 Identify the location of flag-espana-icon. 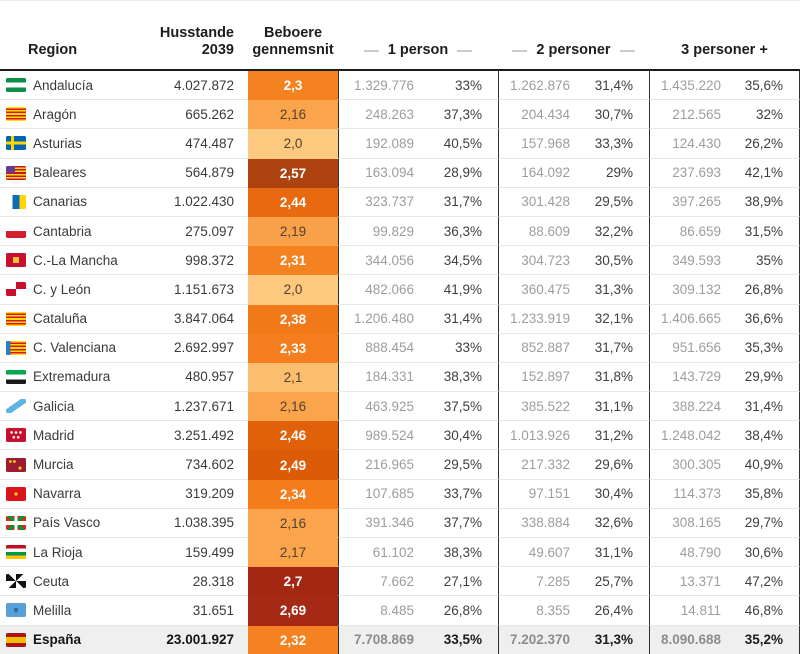
(16, 639).